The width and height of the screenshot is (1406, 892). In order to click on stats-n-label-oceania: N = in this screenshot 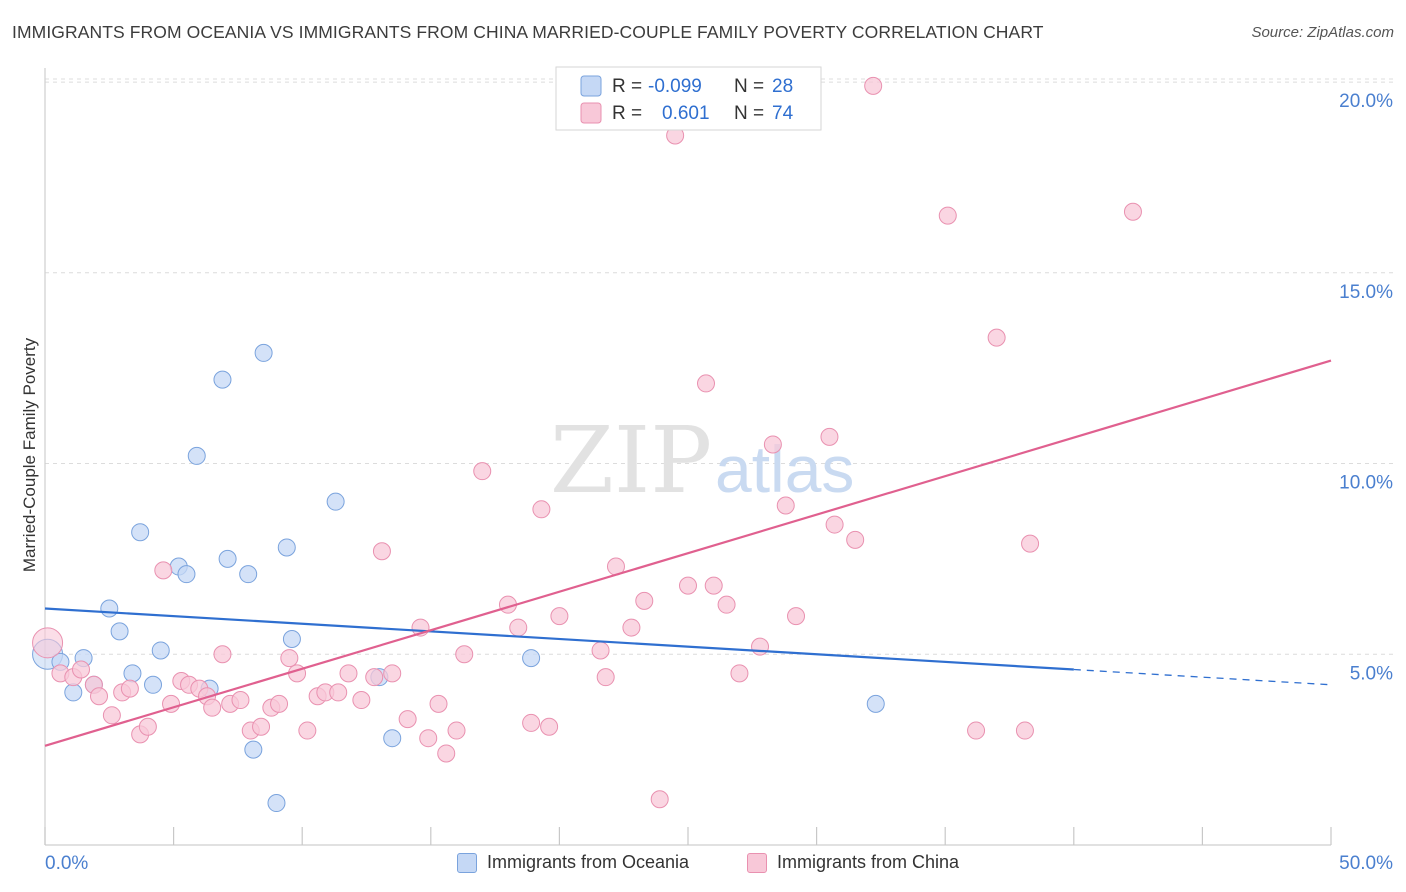, I will do `click(749, 86)`.